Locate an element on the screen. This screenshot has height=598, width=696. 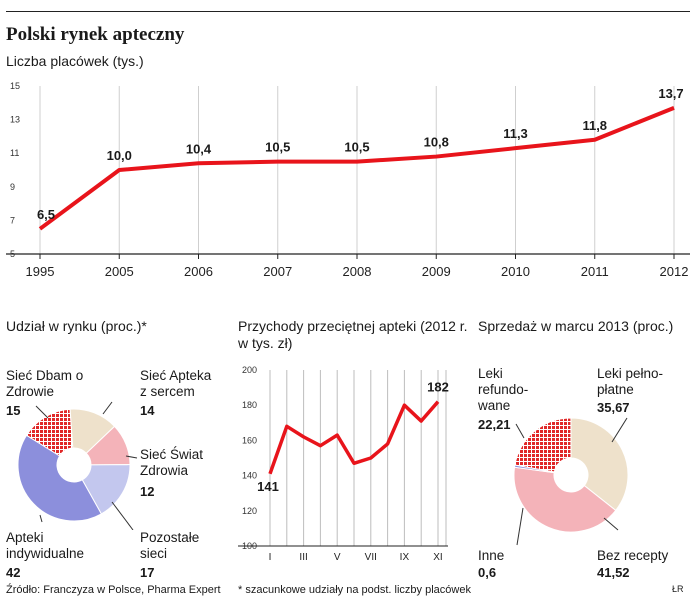
sales-label-refundowane: Leki refundo-wane is located at coordinates (503, 389).